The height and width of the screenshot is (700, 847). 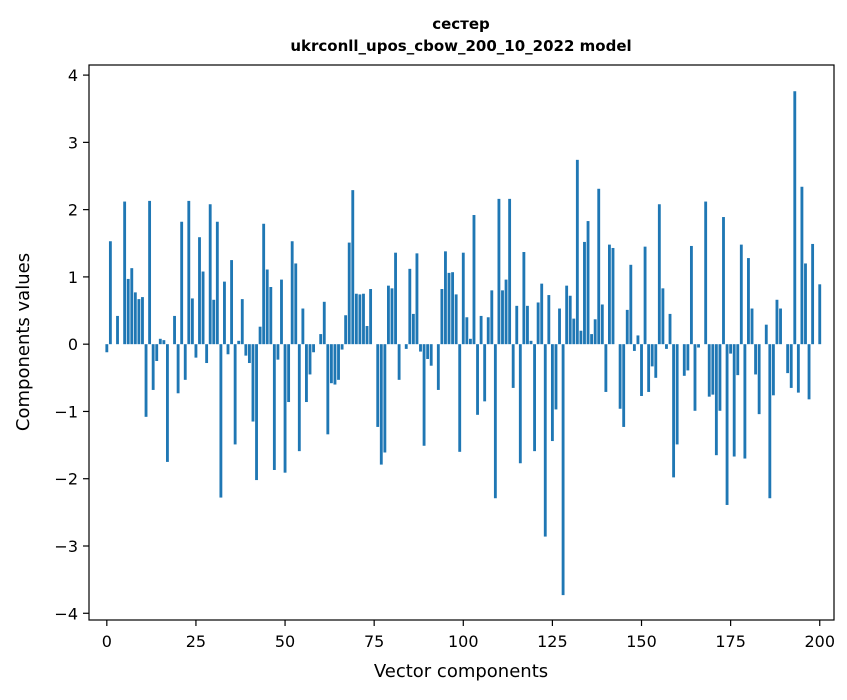 I want to click on y-tick-label: −3, so click(x=66, y=546).